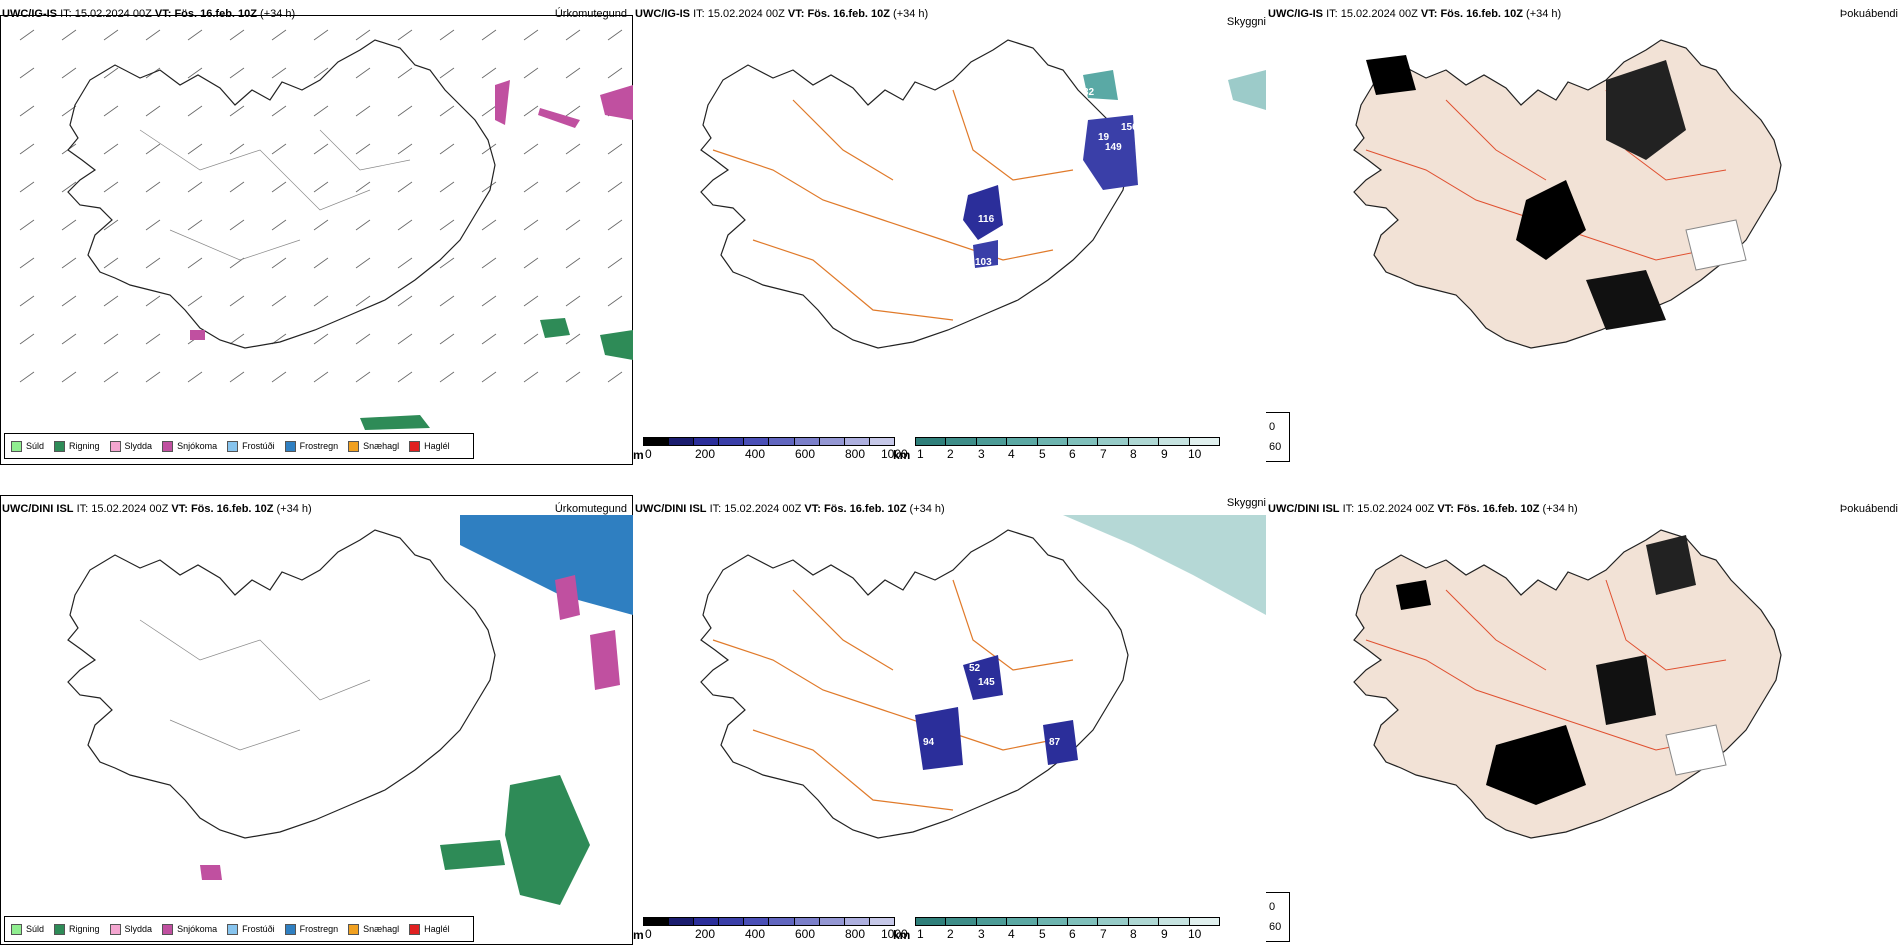  Describe the element at coordinates (921, 352) in the screenshot. I see `vis-label: 109` at that location.